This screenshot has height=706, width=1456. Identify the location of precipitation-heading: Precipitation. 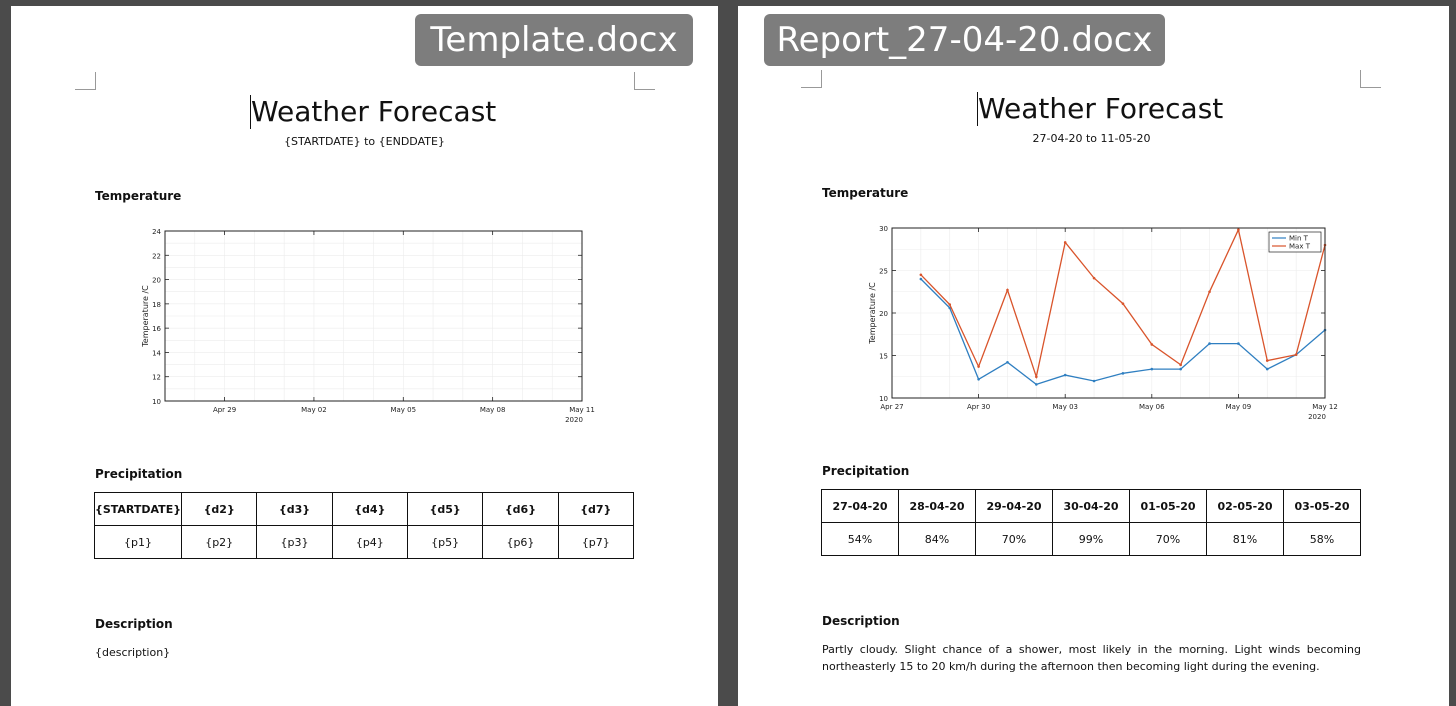
(866, 471).